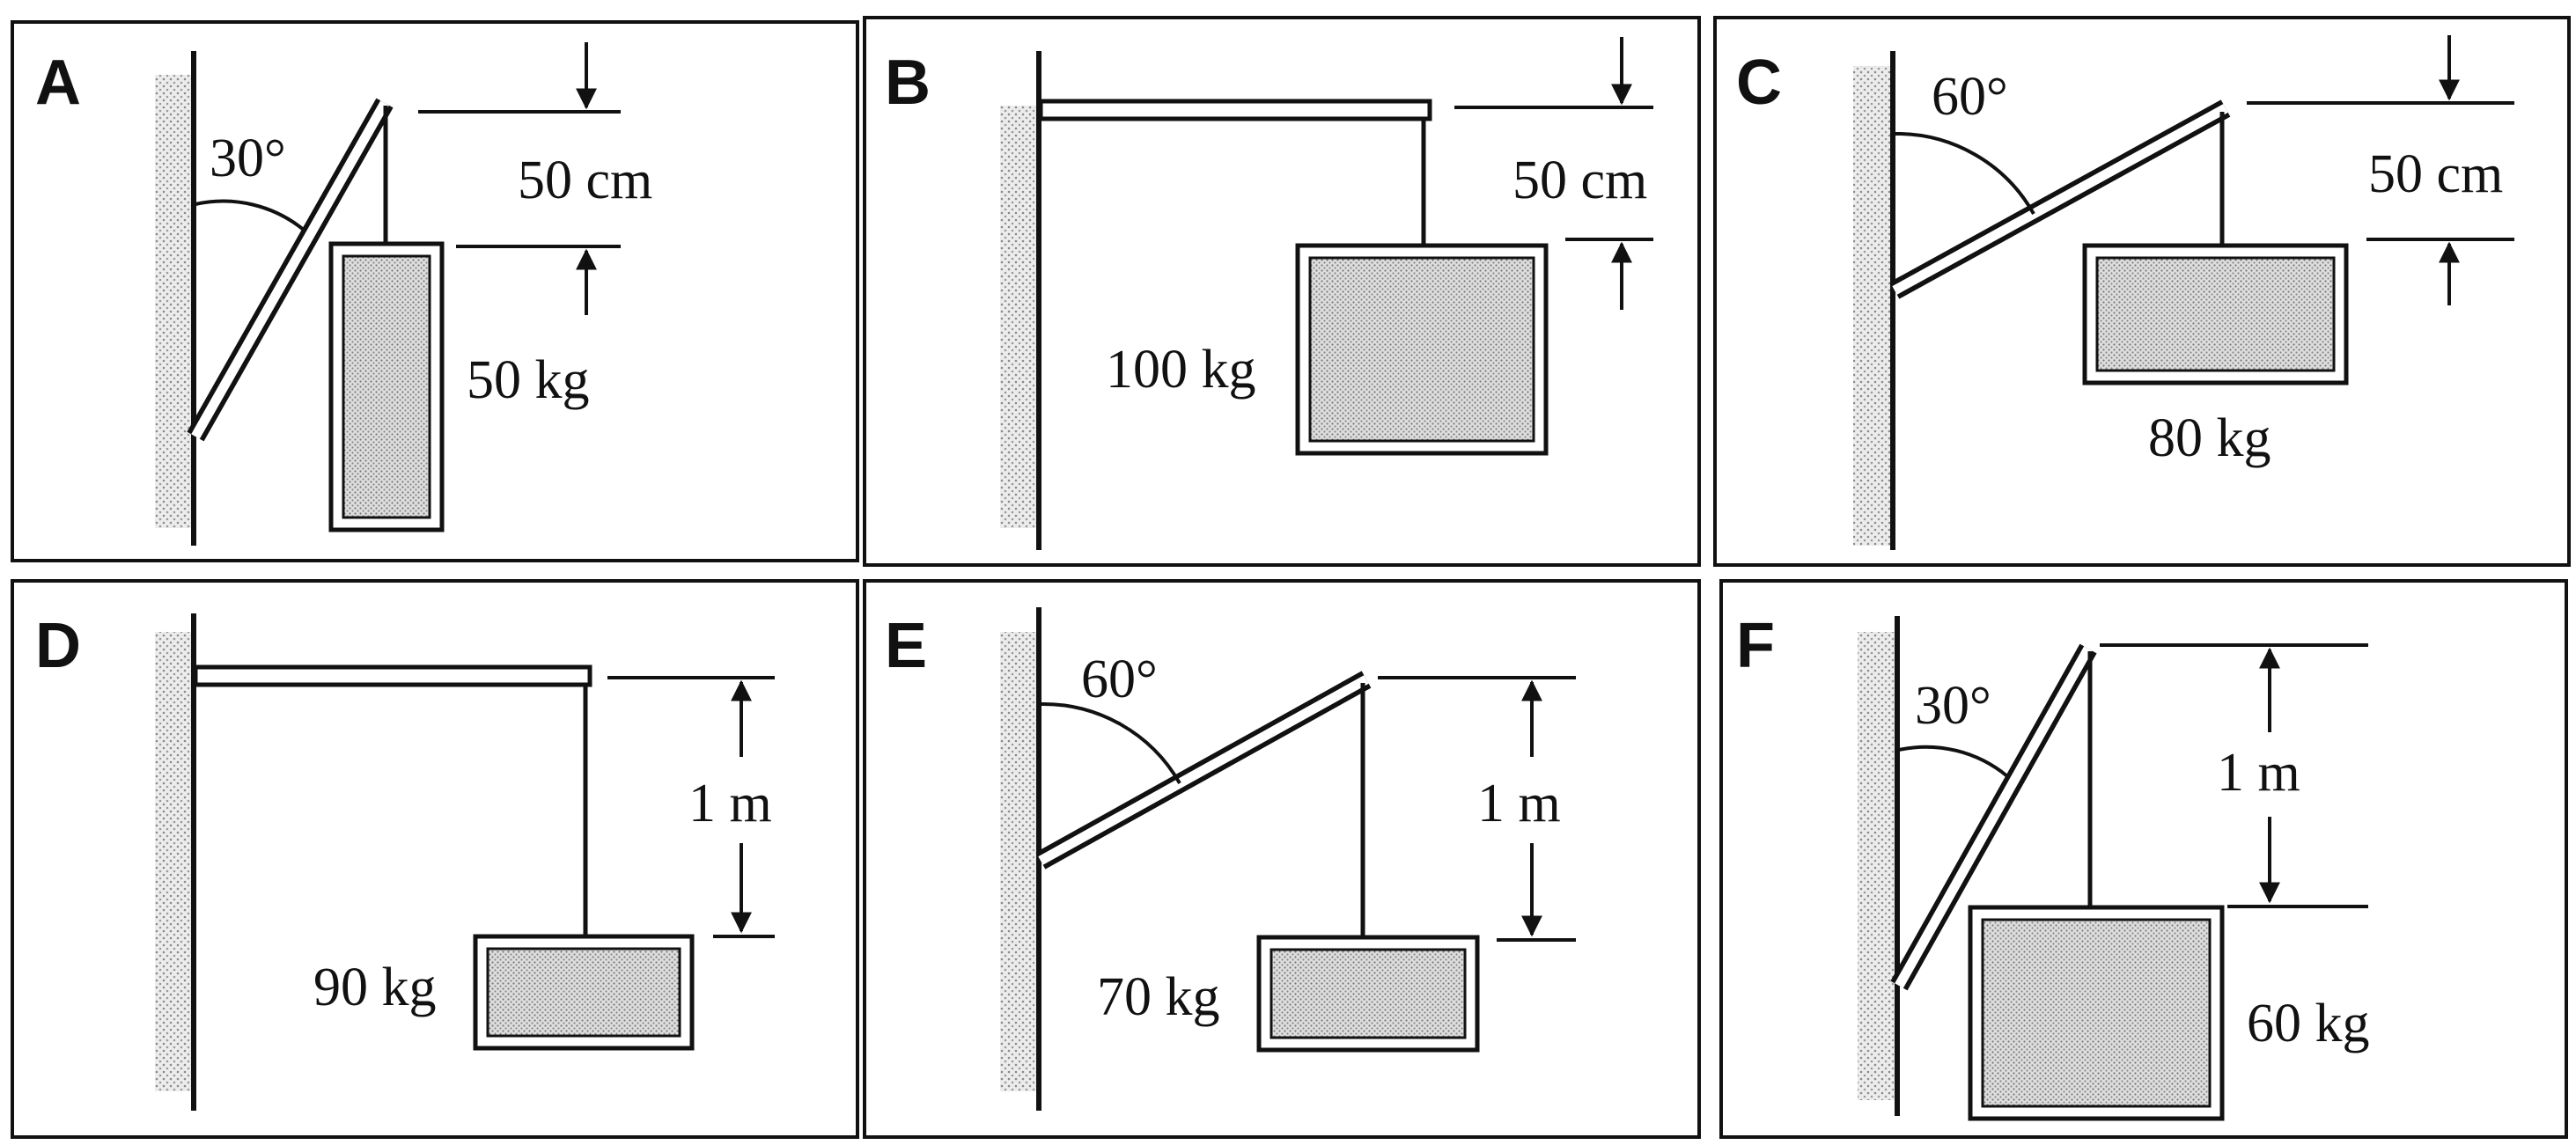  What do you see at coordinates (1759, 83) in the screenshot?
I see `panel-letter: C` at bounding box center [1759, 83].